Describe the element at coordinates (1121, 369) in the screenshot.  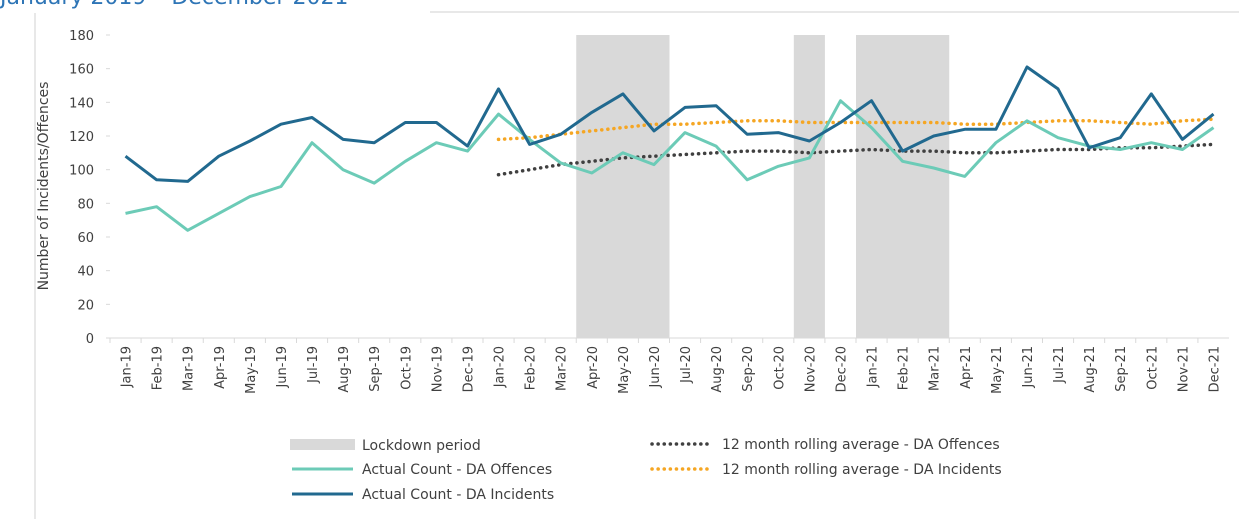
I see `x-tick-label: Sep-21` at that location.